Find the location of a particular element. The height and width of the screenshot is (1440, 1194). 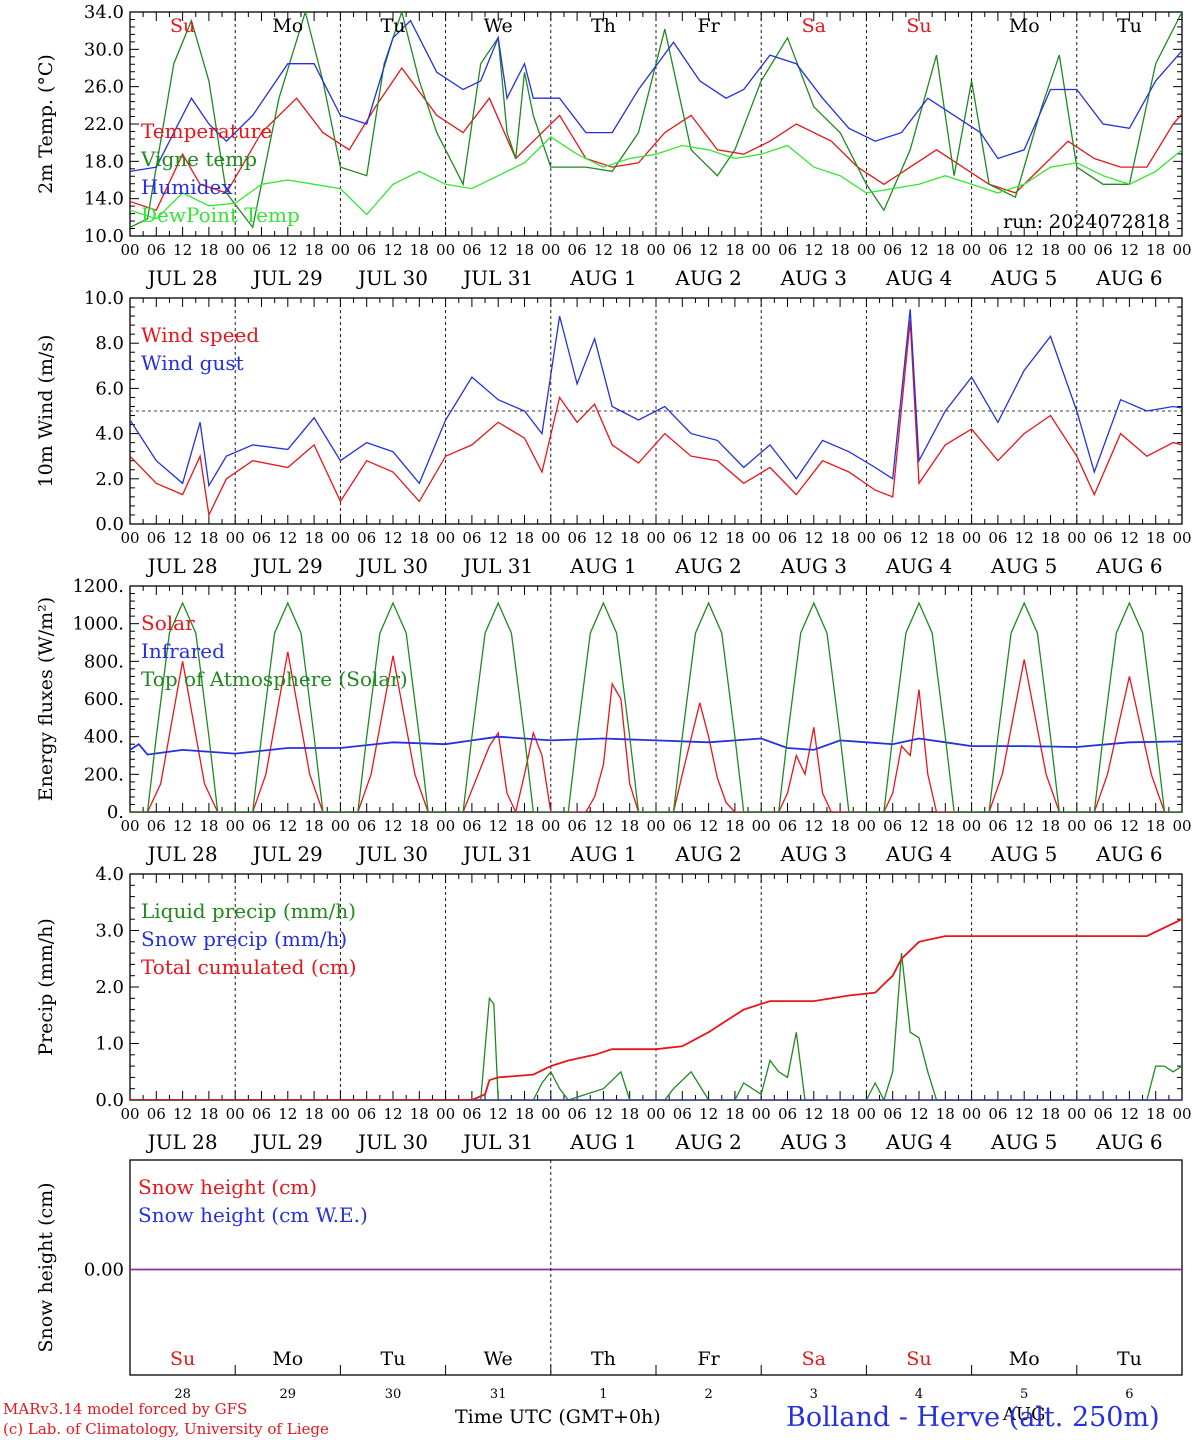

date-label: JUL 28 is located at coordinates (182, 854).